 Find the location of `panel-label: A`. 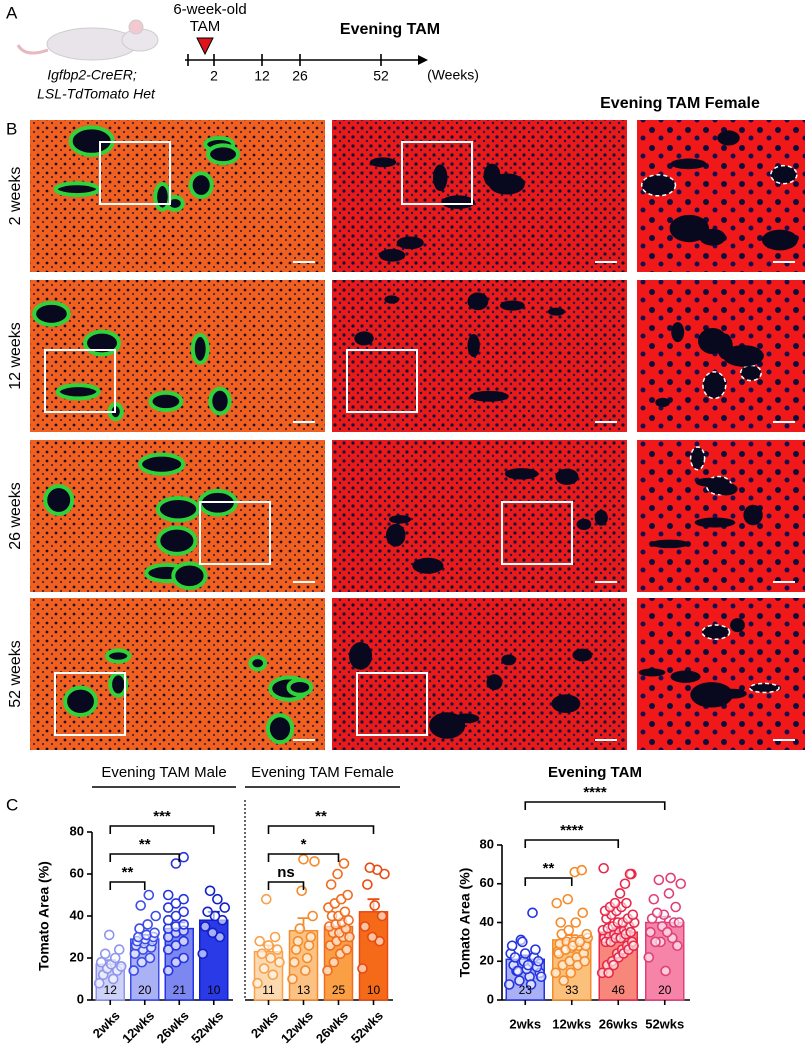

panel-label: A is located at coordinates (12, 12).